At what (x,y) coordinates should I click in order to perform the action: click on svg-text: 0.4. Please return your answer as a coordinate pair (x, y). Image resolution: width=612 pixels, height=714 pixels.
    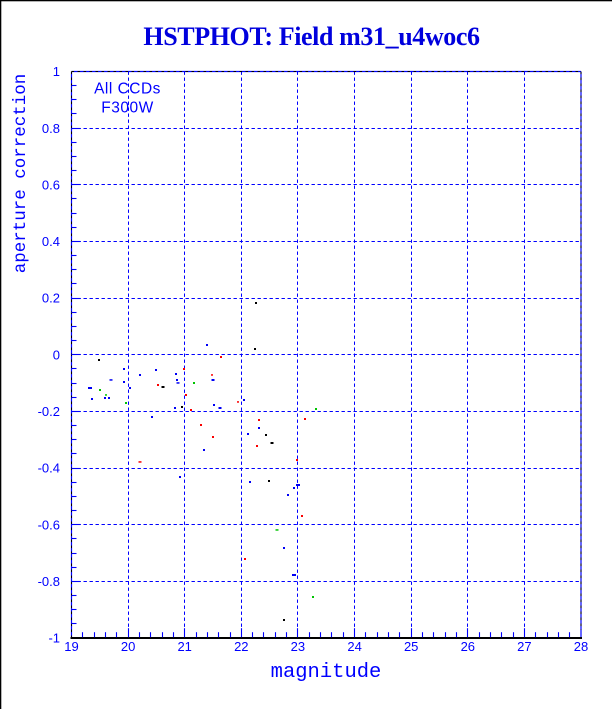
    Looking at the image, I should click on (51, 241).